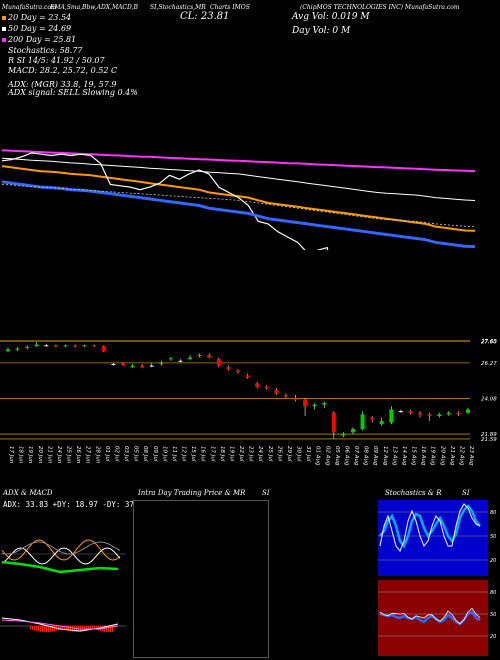  I want to click on x-tick-label: 02 Jul, so click(116, 454).